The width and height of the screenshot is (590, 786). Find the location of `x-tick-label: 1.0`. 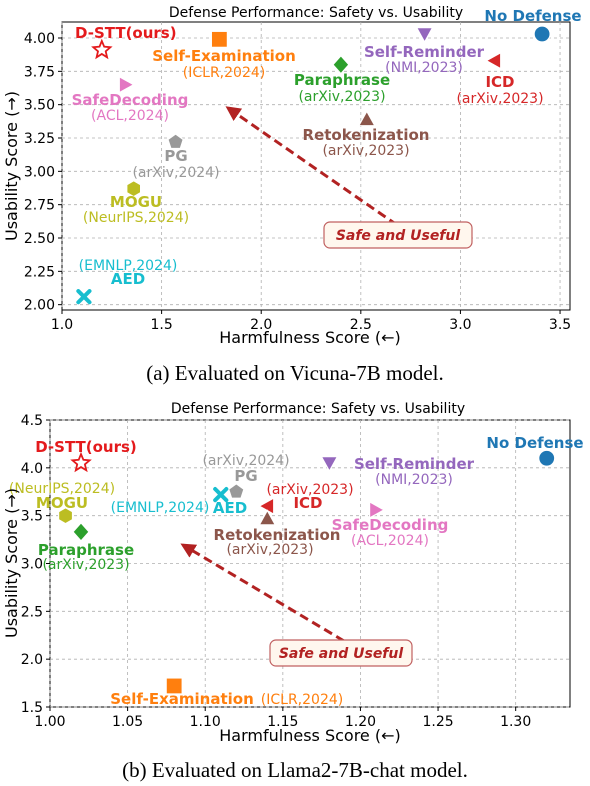

x-tick-label: 1.0 is located at coordinates (62, 325).